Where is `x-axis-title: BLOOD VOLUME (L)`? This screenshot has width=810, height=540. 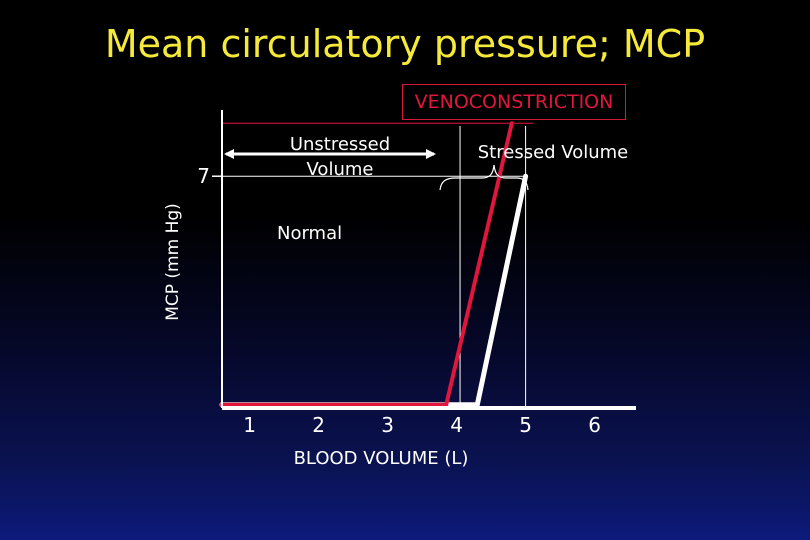 x-axis-title: BLOOD VOLUME (L) is located at coordinates (381, 458).